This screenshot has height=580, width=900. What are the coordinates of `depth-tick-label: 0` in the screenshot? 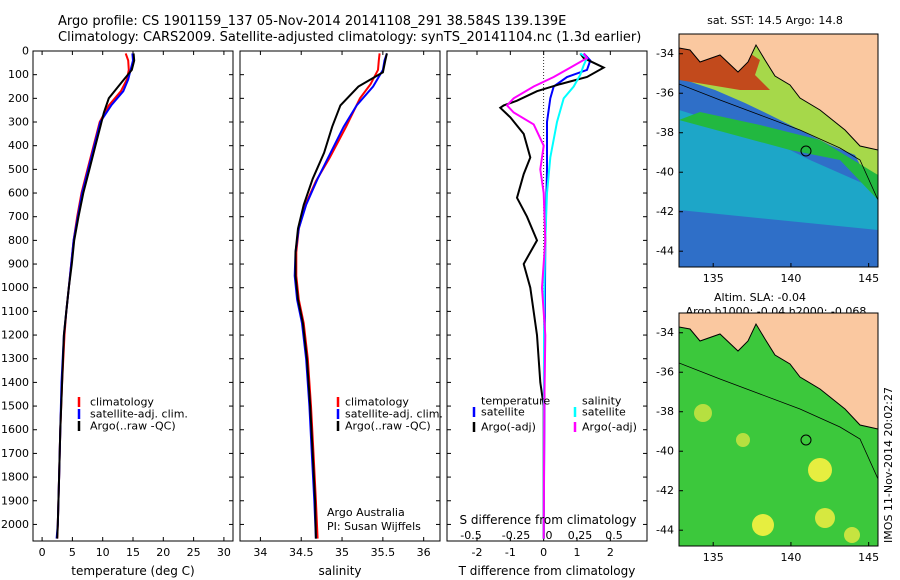 It's located at (25, 51).